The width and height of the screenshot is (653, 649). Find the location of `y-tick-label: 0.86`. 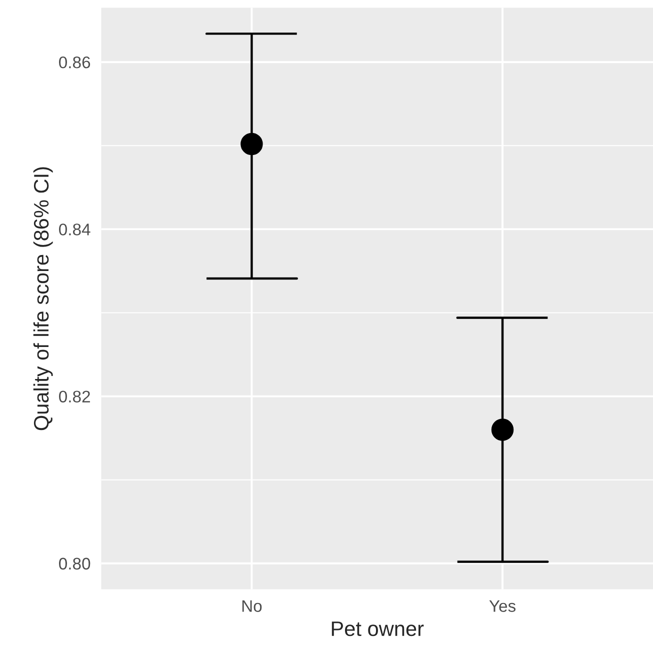

y-tick-label: 0.86 is located at coordinates (74, 62).